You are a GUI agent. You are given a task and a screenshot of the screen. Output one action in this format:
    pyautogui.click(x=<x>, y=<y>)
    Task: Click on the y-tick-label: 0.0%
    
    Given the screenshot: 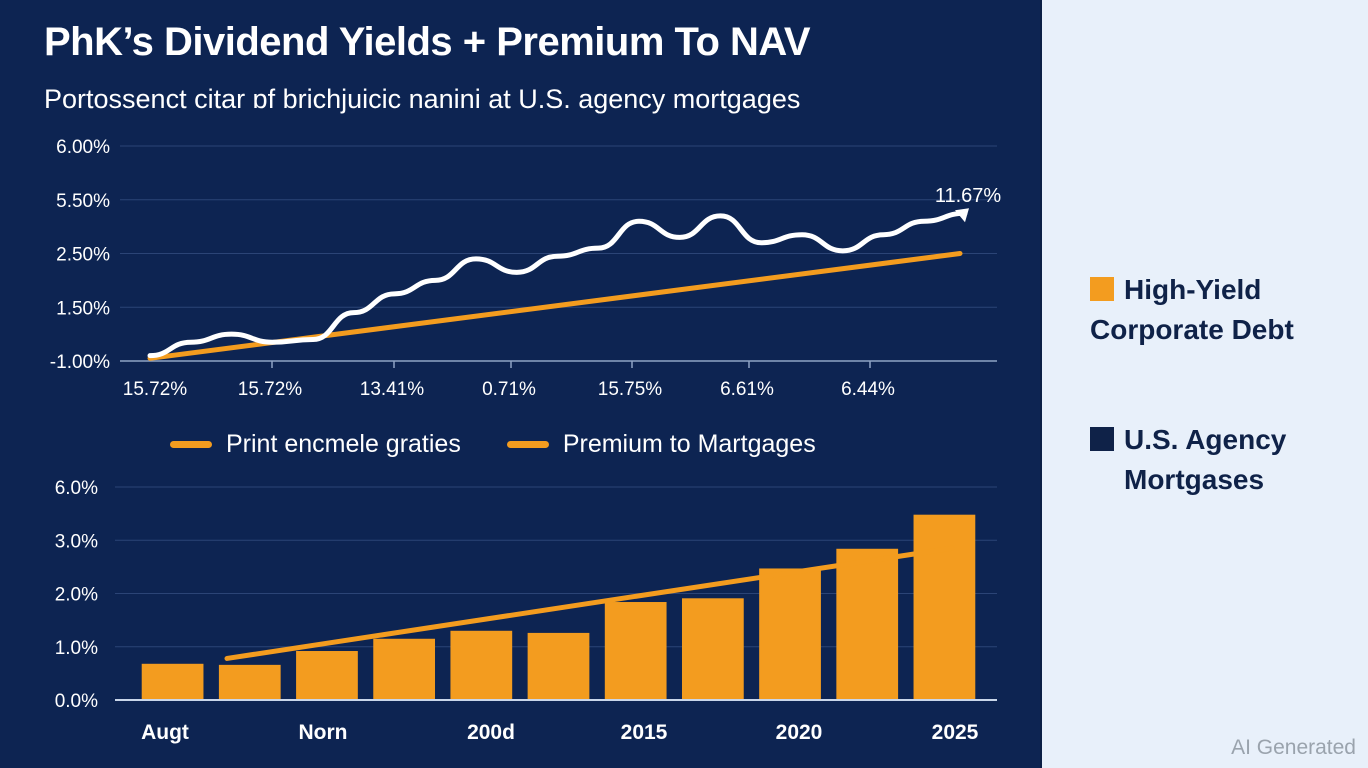 What is the action you would take?
    pyautogui.click(x=76, y=701)
    